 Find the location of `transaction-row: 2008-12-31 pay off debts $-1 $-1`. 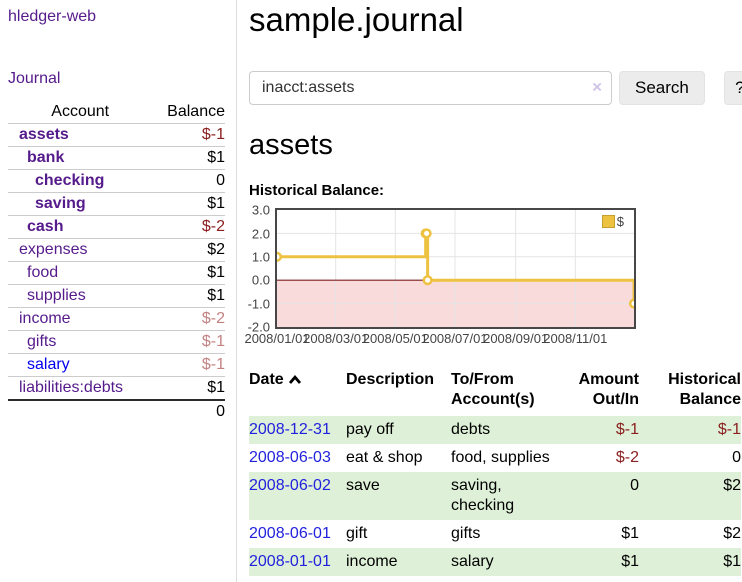

transaction-row: 2008-12-31 pay off debts $-1 $-1 is located at coordinates (495, 430).